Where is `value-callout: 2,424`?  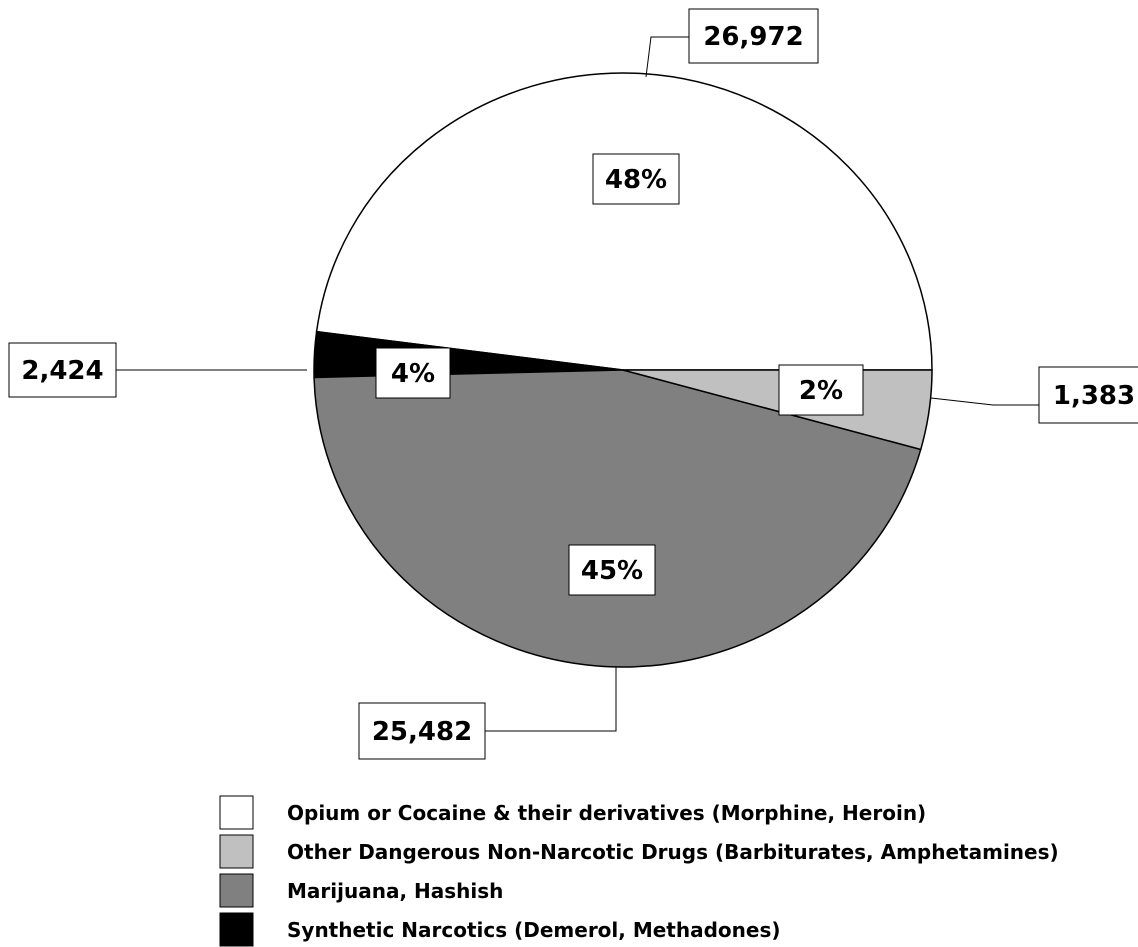 value-callout: 2,424 is located at coordinates (62, 370).